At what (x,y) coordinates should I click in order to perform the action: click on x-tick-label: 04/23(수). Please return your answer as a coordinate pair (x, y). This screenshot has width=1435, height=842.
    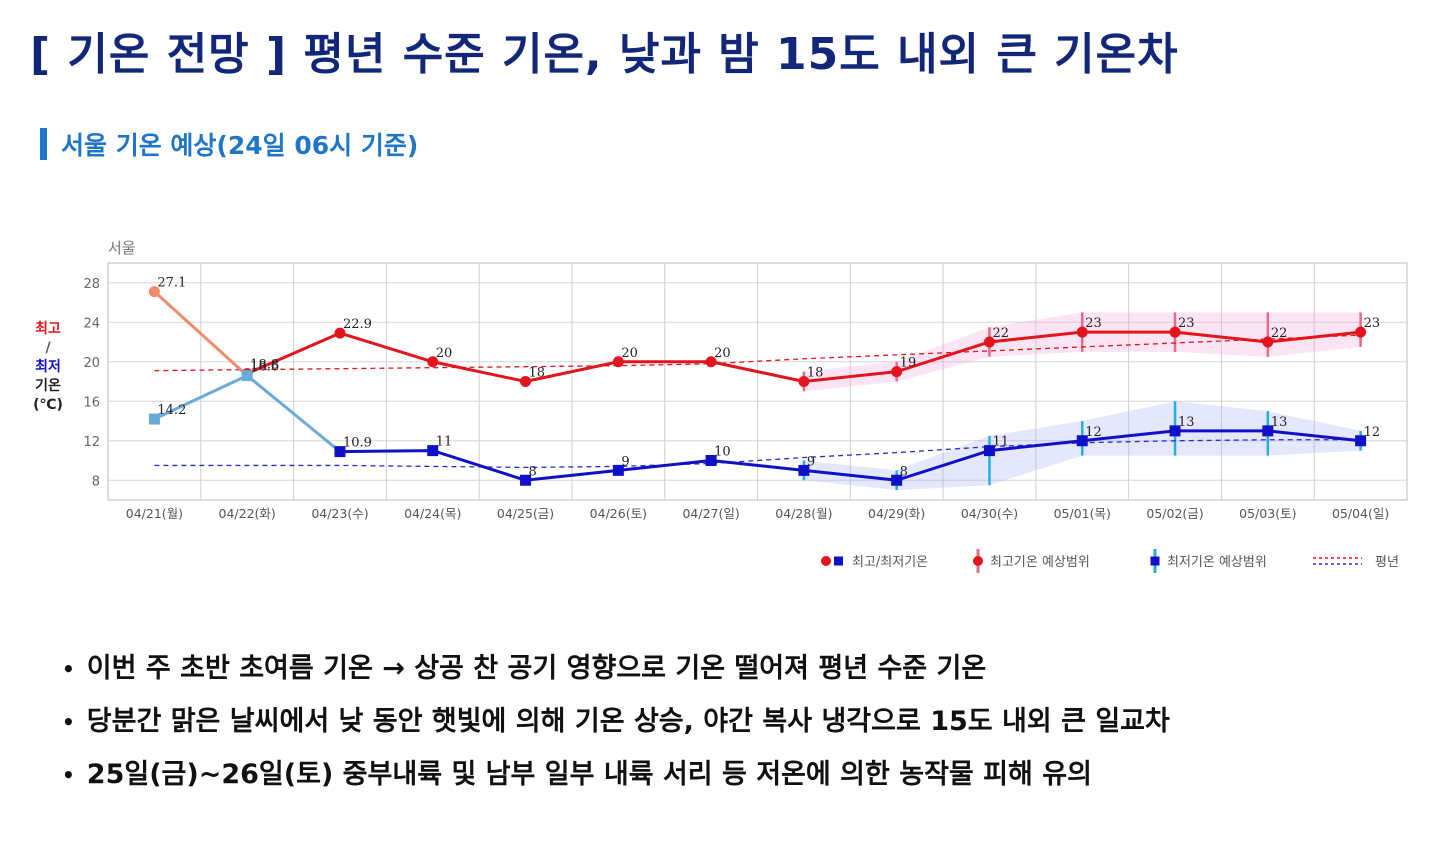
    Looking at the image, I should click on (339, 513).